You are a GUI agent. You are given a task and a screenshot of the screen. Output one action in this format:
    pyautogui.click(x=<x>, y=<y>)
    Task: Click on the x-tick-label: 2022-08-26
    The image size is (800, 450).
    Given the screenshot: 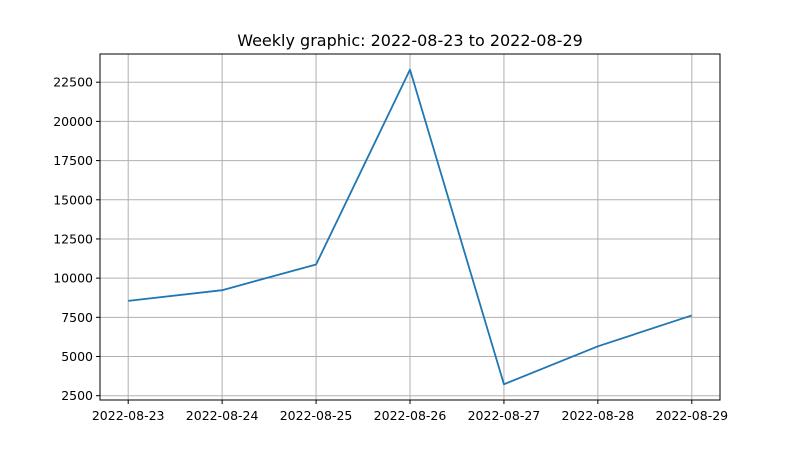 What is the action you would take?
    pyautogui.click(x=410, y=415)
    